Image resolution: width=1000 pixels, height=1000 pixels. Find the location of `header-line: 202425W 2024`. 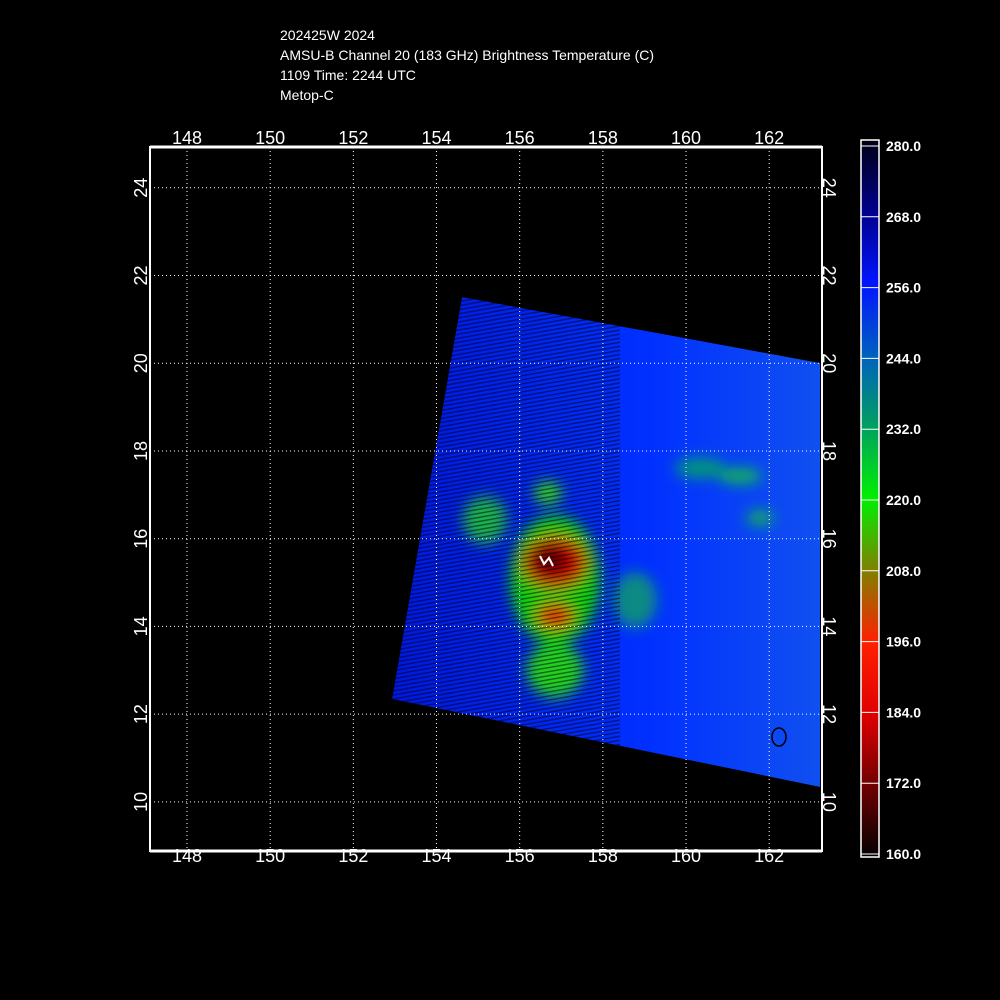

header-line: 202425W 2024 is located at coordinates (327, 35).